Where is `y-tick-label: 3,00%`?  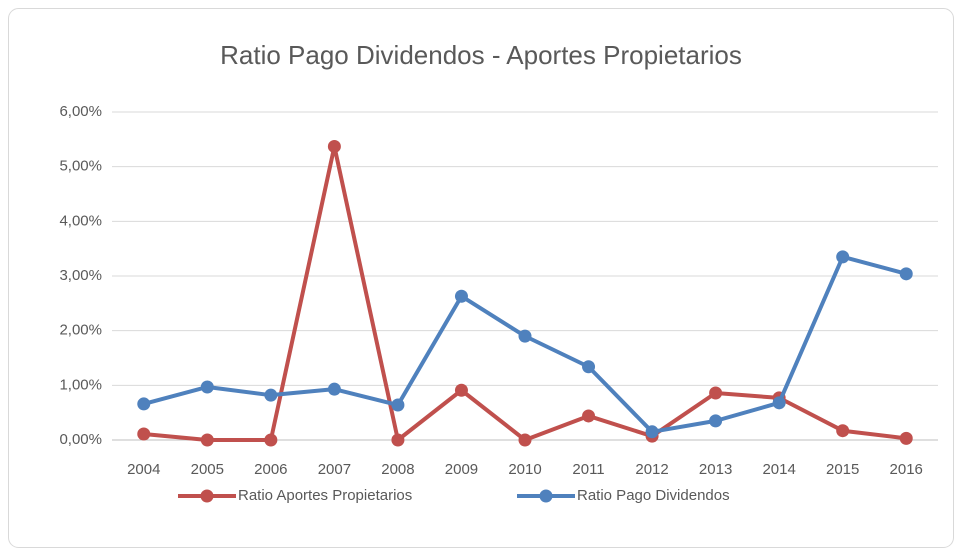
y-tick-label: 3,00% is located at coordinates (80, 275).